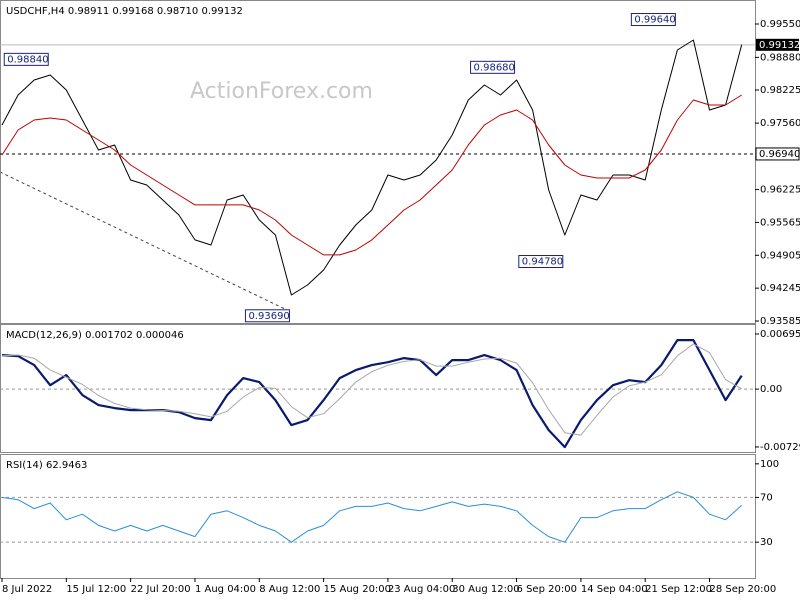 The height and width of the screenshot is (600, 800). What do you see at coordinates (161, 589) in the screenshot?
I see `x-tick-label: 22 Jul 20:00` at bounding box center [161, 589].